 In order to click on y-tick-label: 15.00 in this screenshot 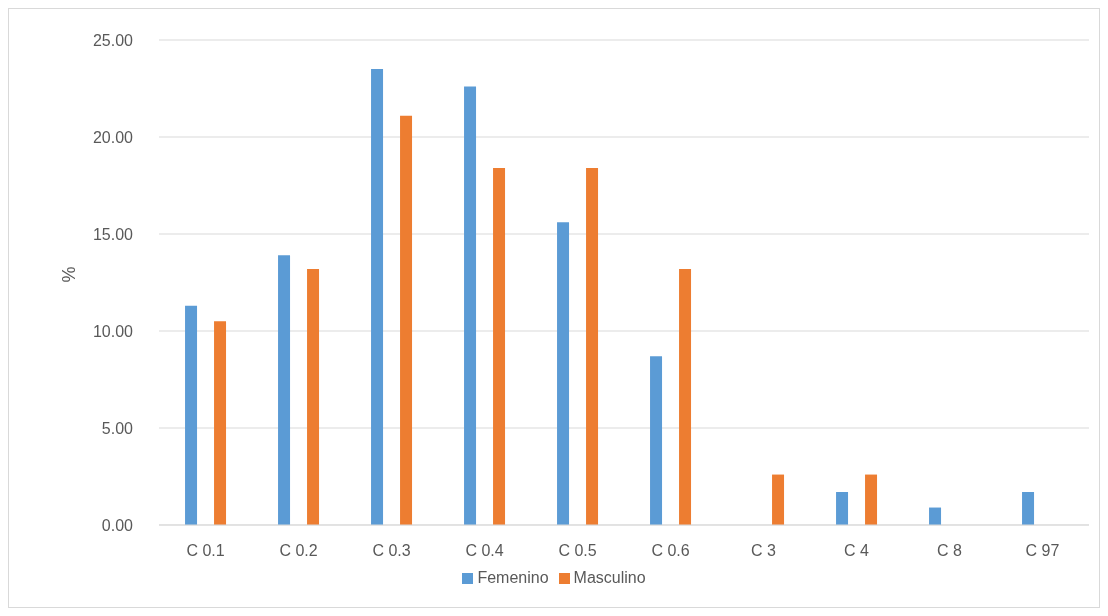, I will do `click(113, 234)`.